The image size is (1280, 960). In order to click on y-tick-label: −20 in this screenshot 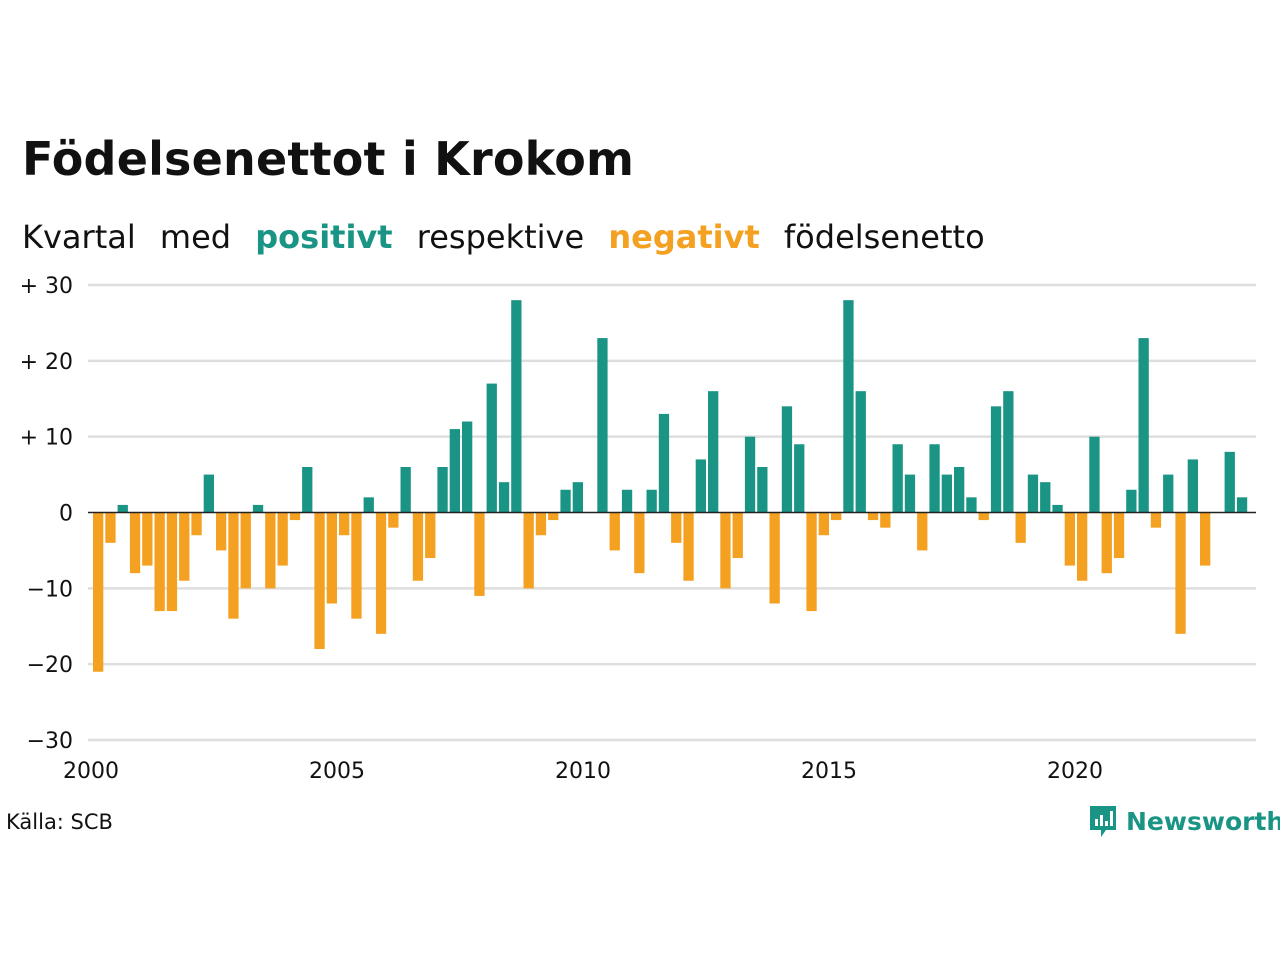, I will do `click(50, 665)`.